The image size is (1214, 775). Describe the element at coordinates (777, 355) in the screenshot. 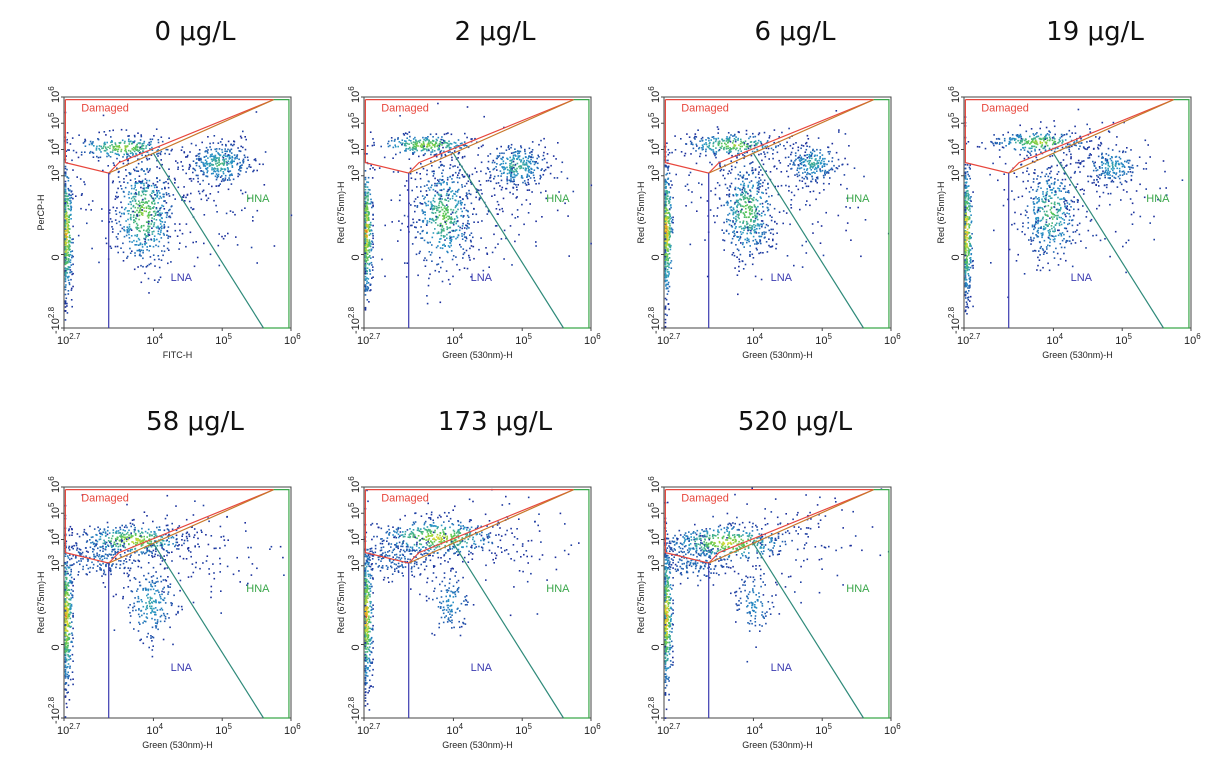

I see `x-axis-label: Green (530nm)-H` at that location.